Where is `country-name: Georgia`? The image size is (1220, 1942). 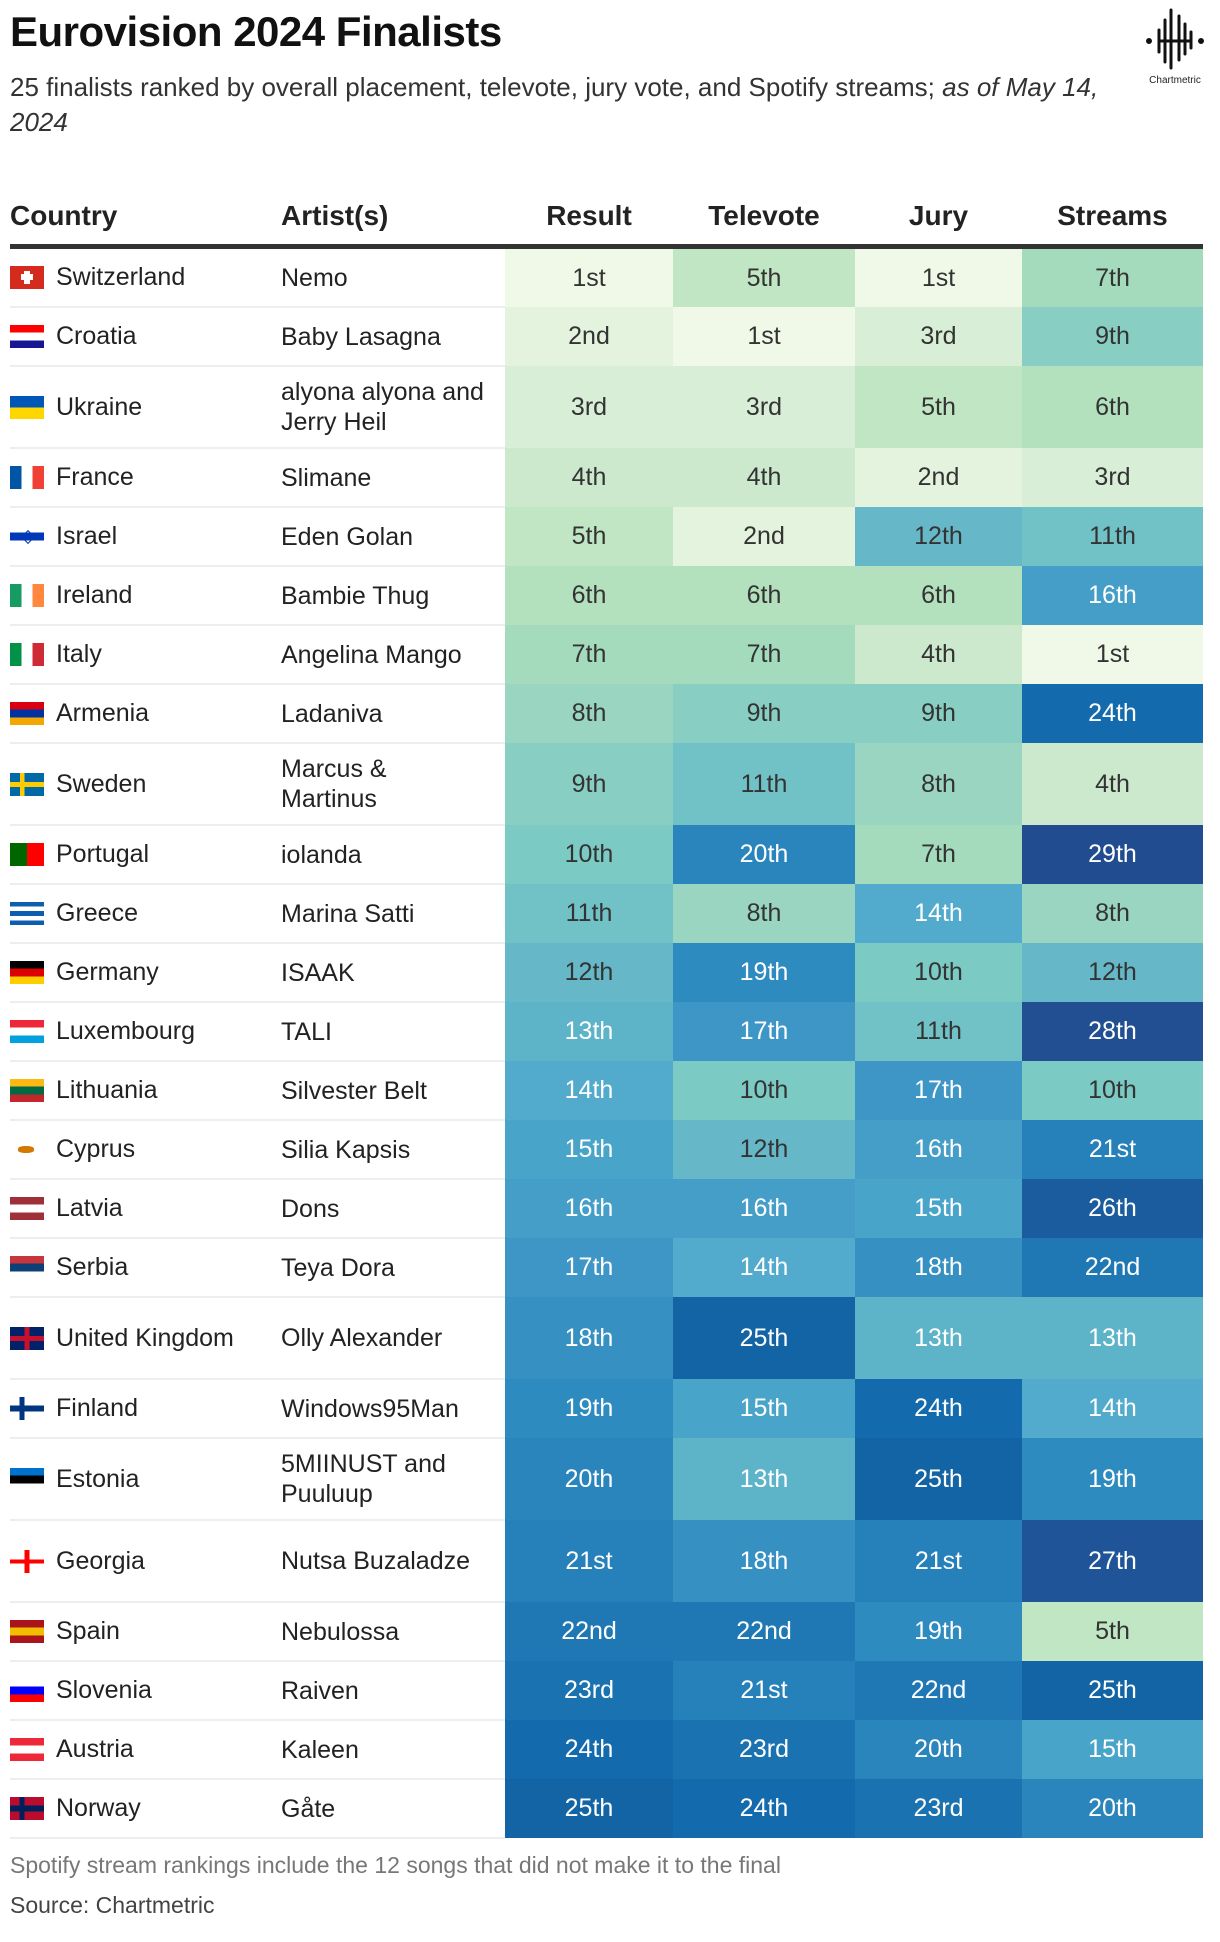 country-name: Georgia is located at coordinates (100, 1560).